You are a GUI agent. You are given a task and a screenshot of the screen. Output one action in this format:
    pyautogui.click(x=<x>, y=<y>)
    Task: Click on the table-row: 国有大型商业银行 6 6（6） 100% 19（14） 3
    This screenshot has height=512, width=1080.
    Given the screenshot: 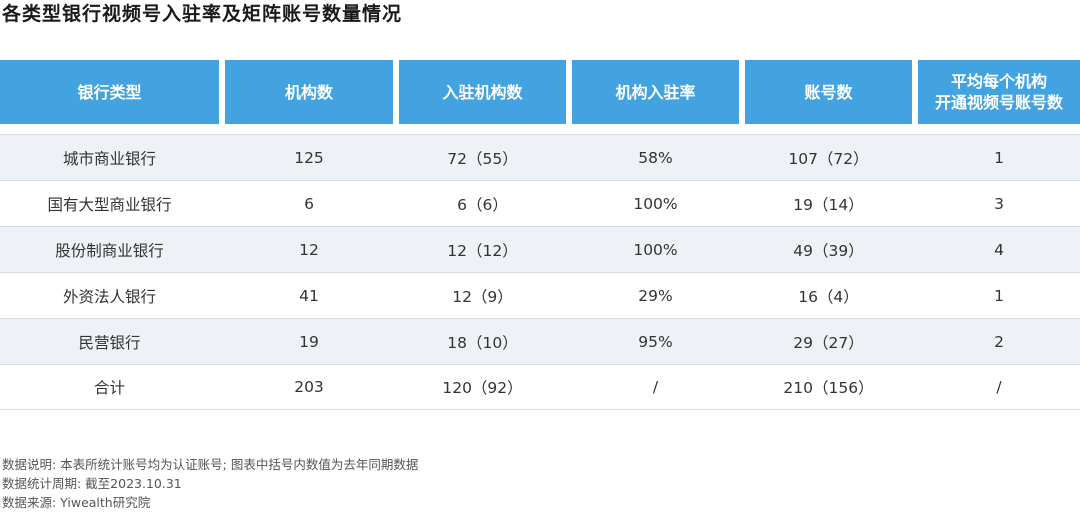 What is the action you would take?
    pyautogui.click(x=540, y=203)
    